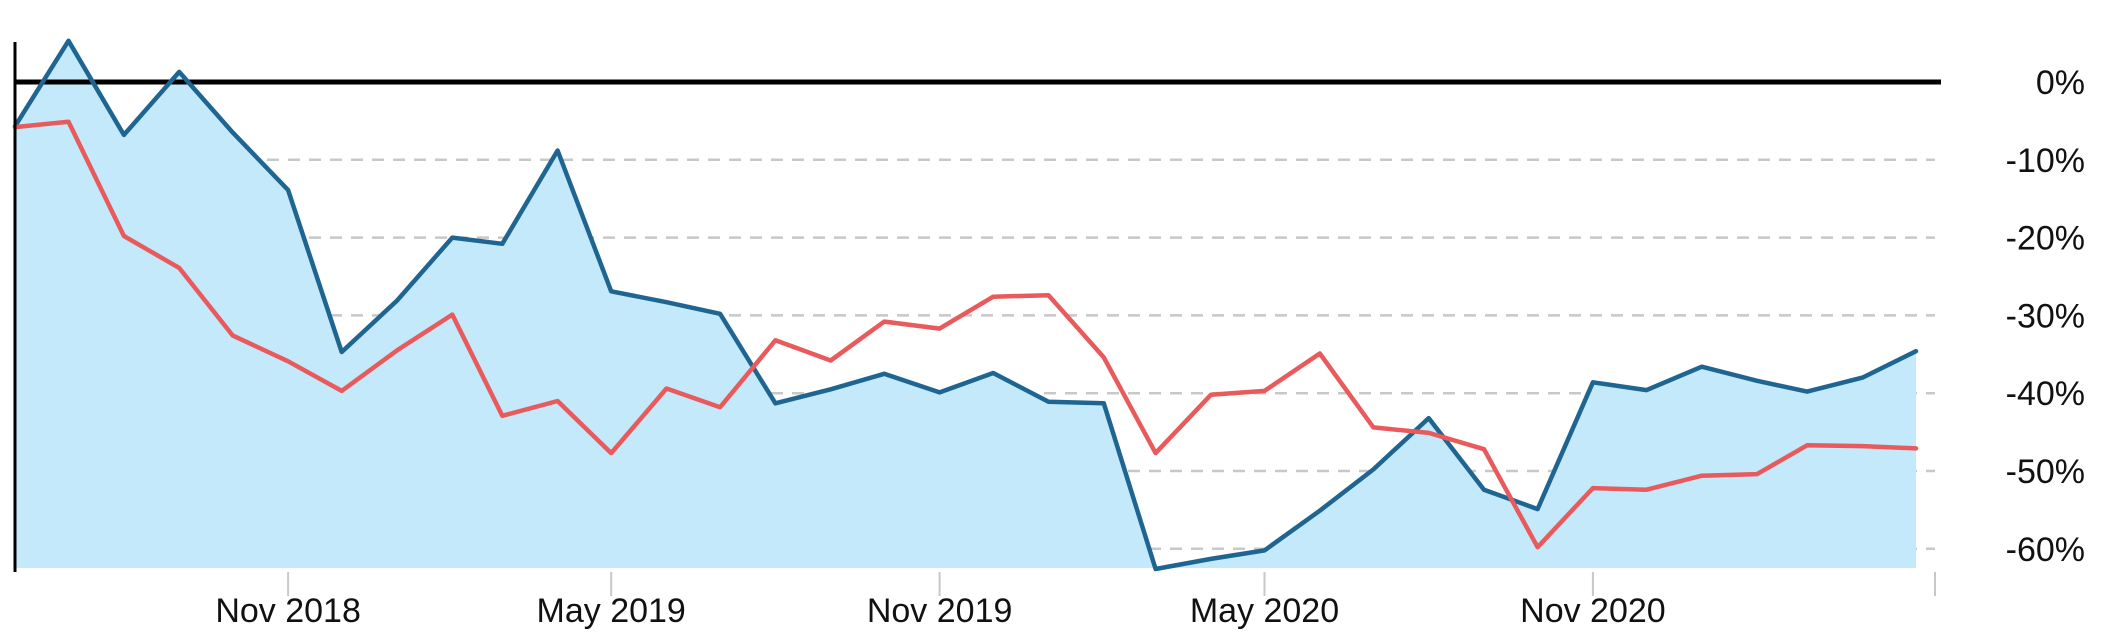 Image resolution: width=2110 pixels, height=638 pixels. Describe the element at coordinates (2045, 239) in the screenshot. I see `y-tick-label: -20%` at that location.